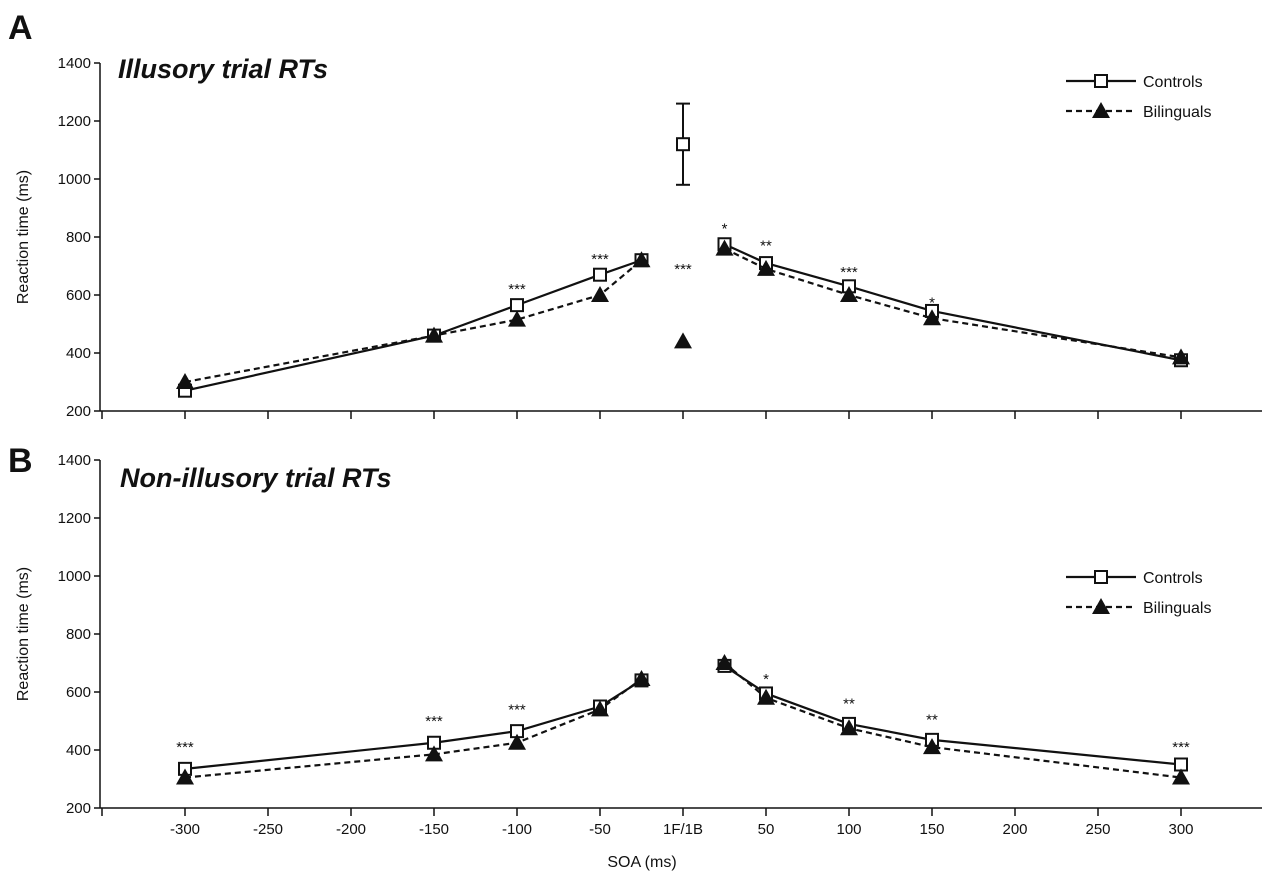  Describe the element at coordinates (1097, 829) in the screenshot. I see `x-tick-label: 250` at that location.